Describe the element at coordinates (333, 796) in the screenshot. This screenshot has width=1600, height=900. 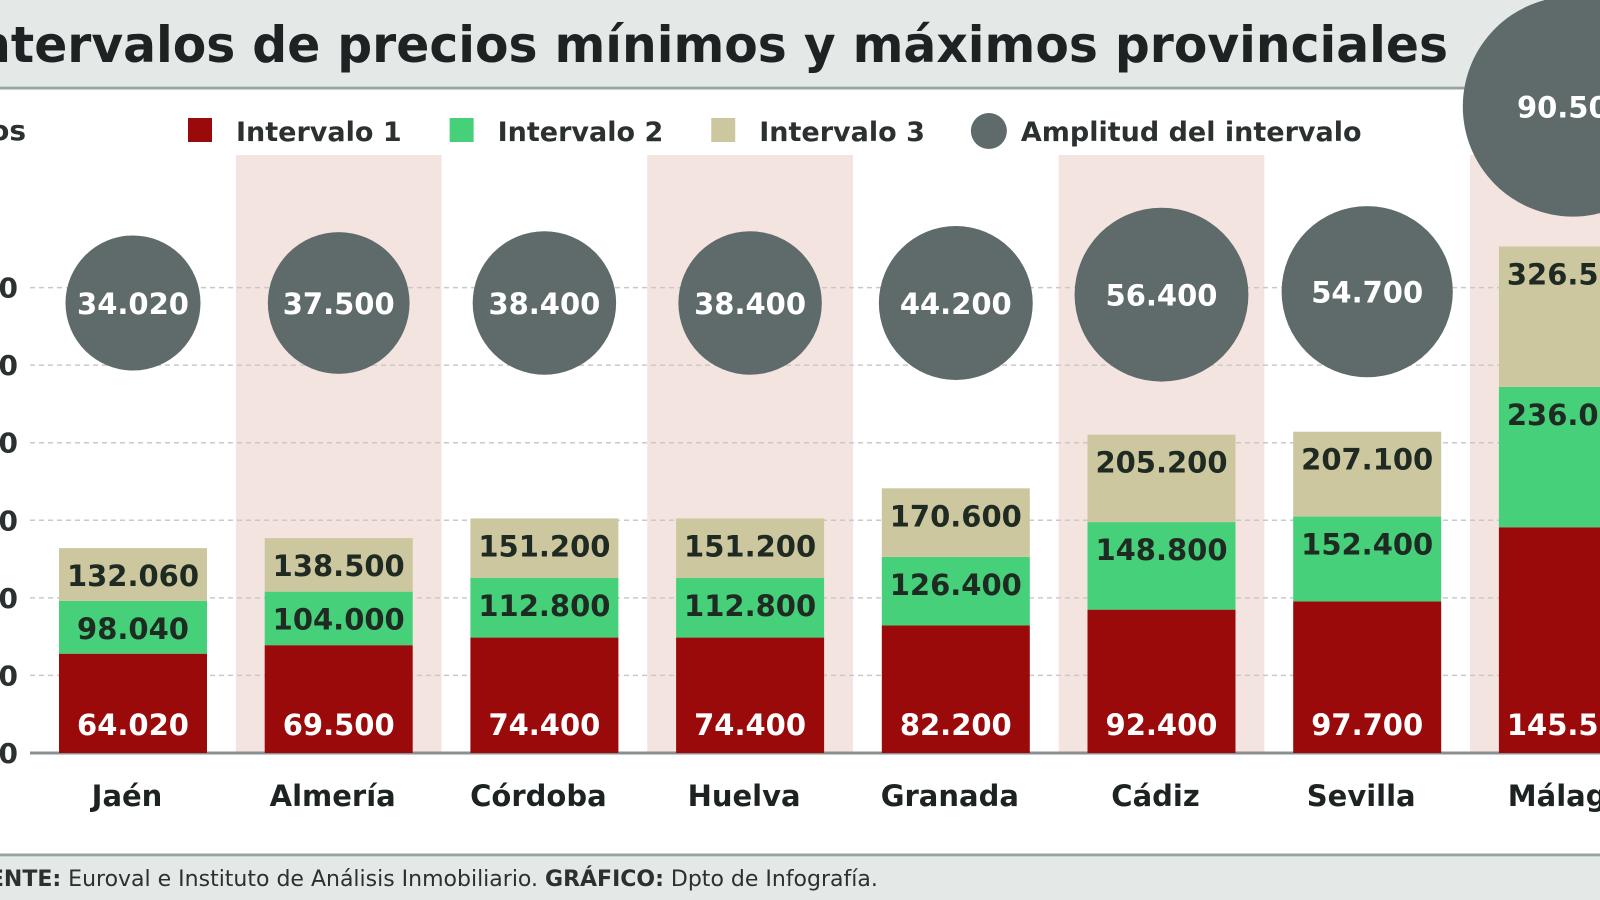
I see `x-tick-label: Almería` at that location.